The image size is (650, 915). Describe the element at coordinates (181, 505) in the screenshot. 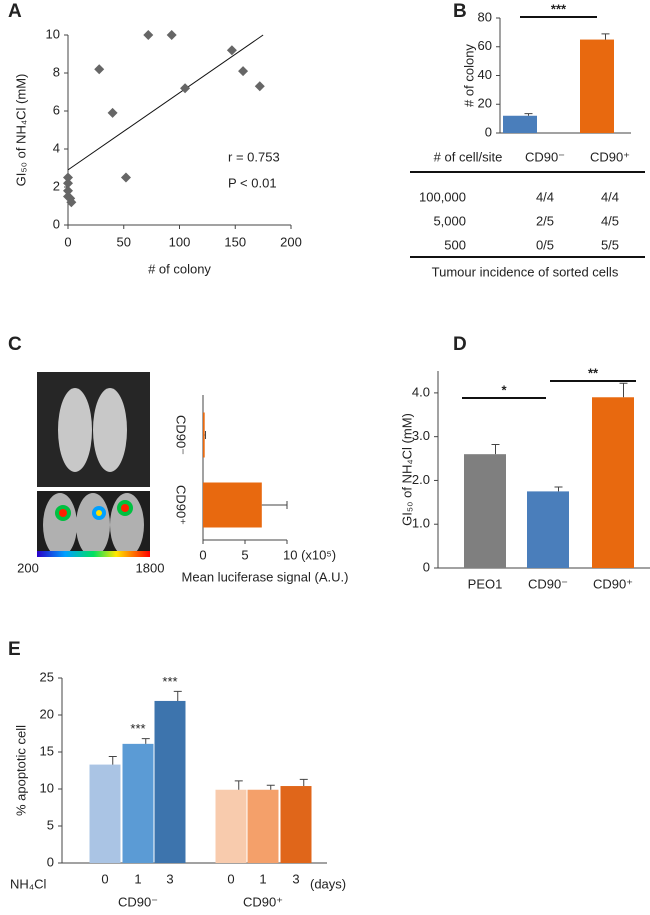

I see `y-tick-label: CD90⁺` at that location.